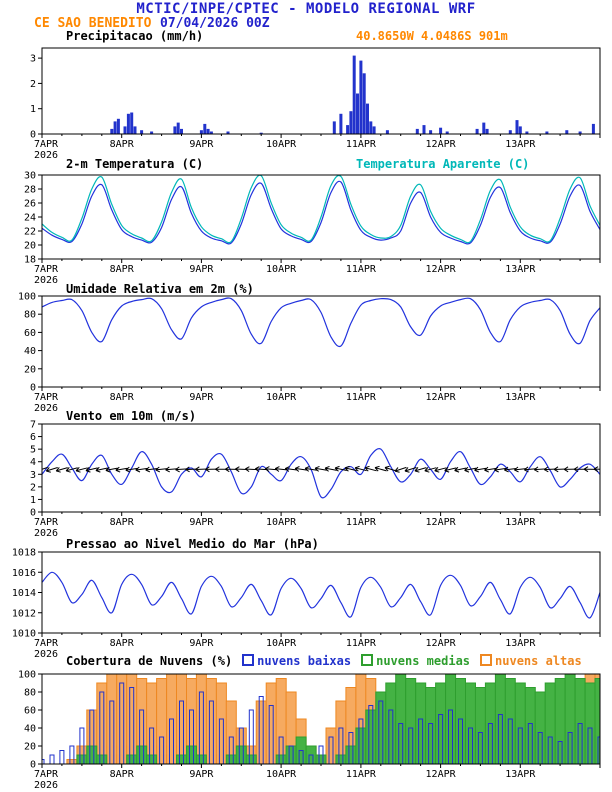 The image size is (612, 792). What do you see at coordinates (441, 144) in the screenshot?
I see `x-tick-label: 12APR` at bounding box center [441, 144].